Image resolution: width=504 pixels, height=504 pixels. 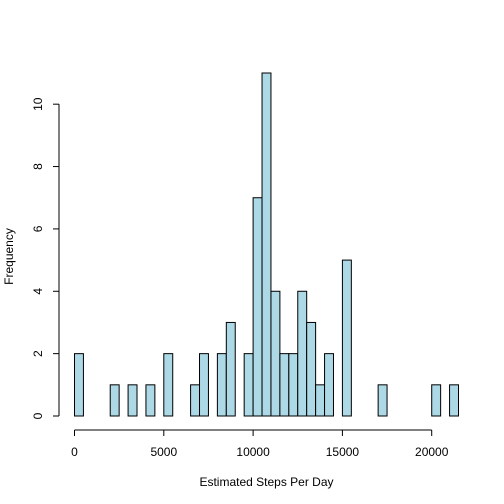 I want to click on y-axis-title: Frequency, so click(x=9, y=256).